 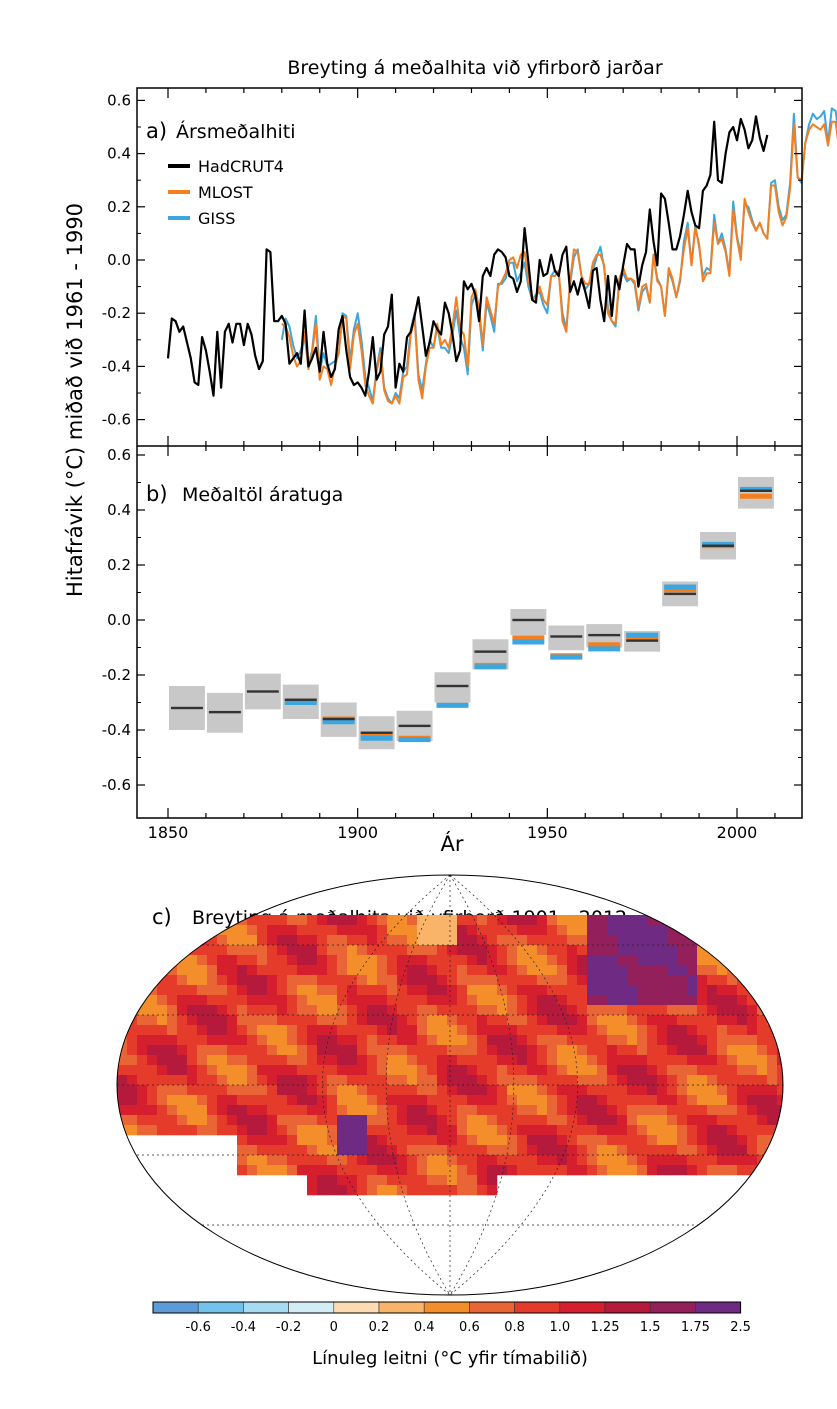 What do you see at coordinates (446, 1307) in the screenshot?
I see `colorbar-cell` at bounding box center [446, 1307].